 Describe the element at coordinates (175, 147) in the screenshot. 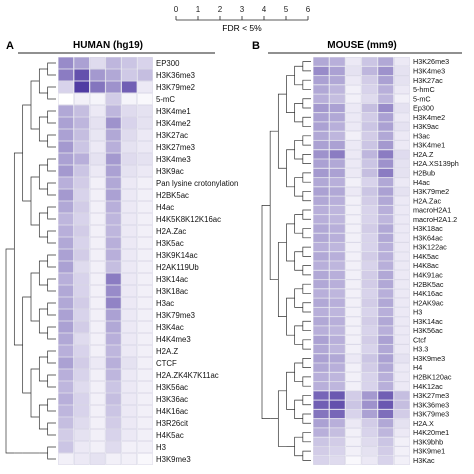

I see `row-label: H3K27me3` at that location.